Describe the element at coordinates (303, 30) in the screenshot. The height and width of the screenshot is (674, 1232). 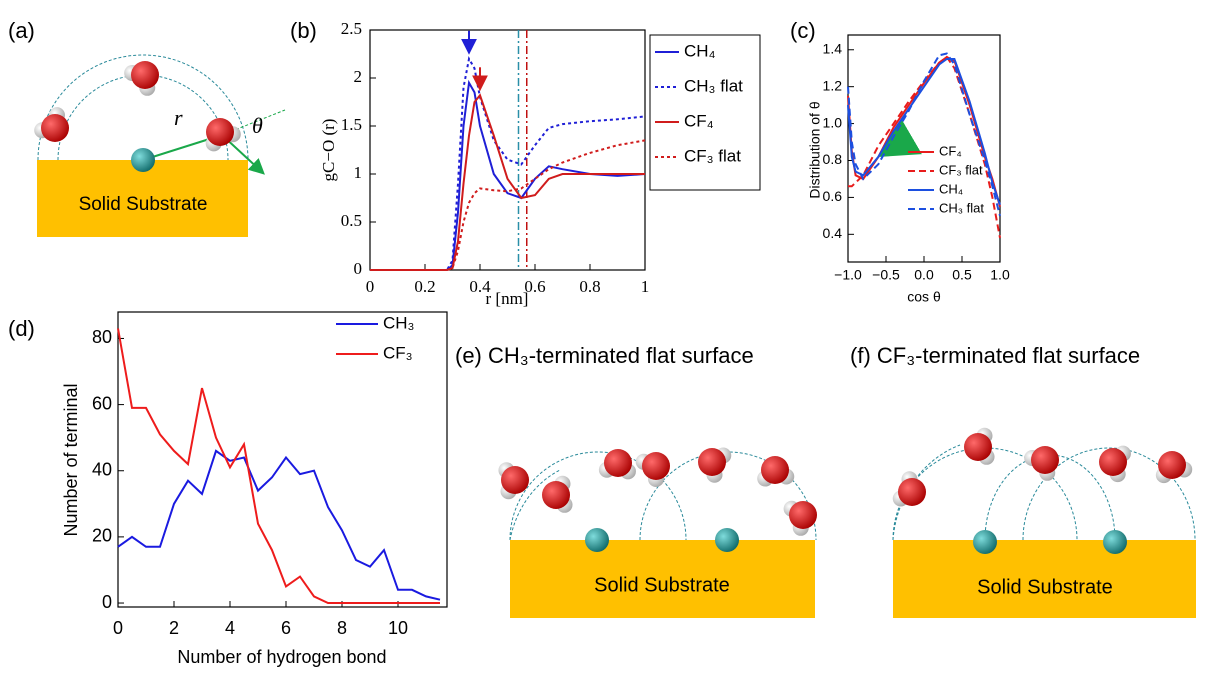
I see `panel-label: (b)` at that location.